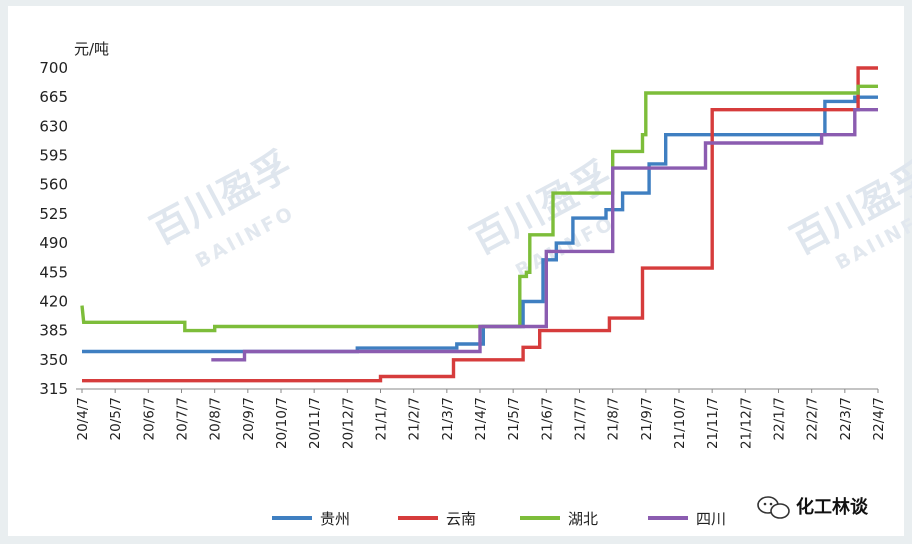 The height and width of the screenshot is (544, 912). Describe the element at coordinates (183, 418) in the screenshot. I see `x-tick-label: 20/7/7` at that location.